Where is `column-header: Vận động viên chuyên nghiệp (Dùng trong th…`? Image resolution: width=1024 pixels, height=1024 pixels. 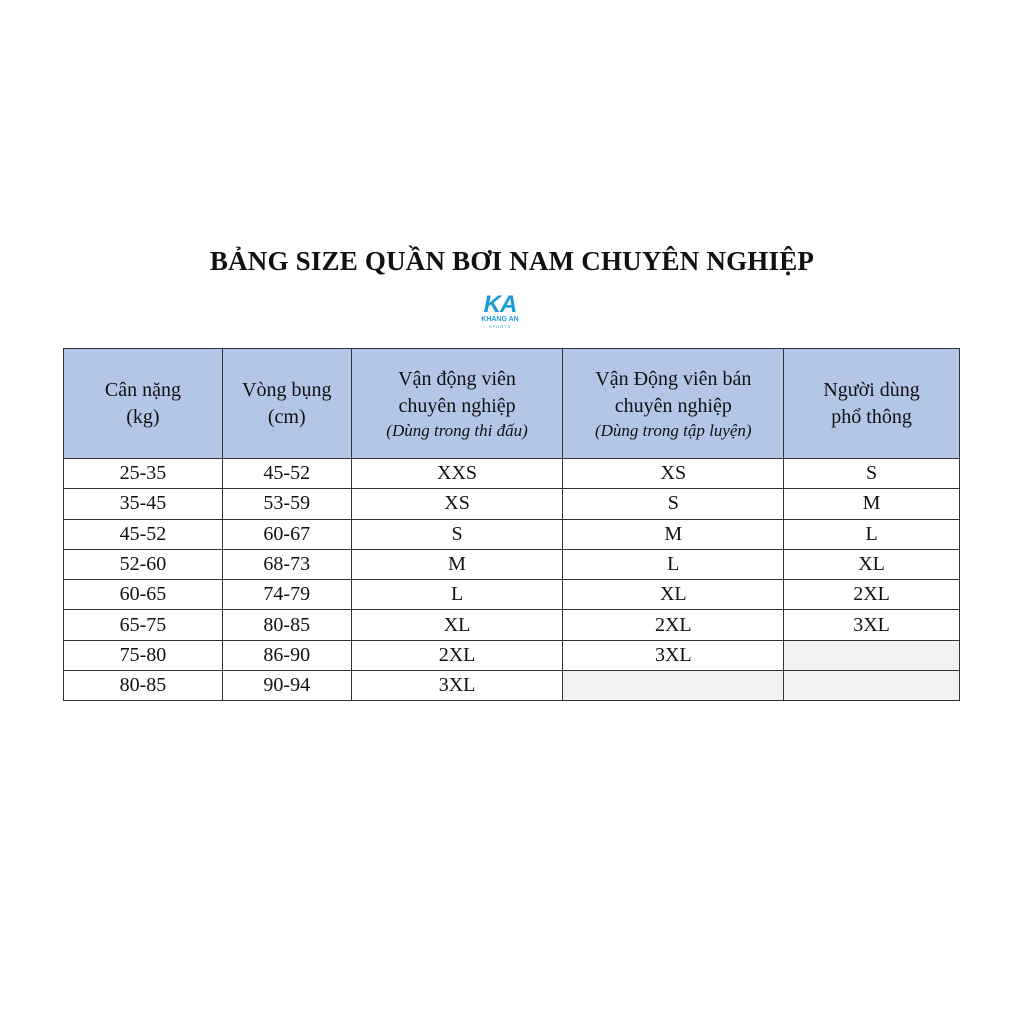 column-header: Vận động viên chuyên nghiệp (Dùng trong th… is located at coordinates (457, 403).